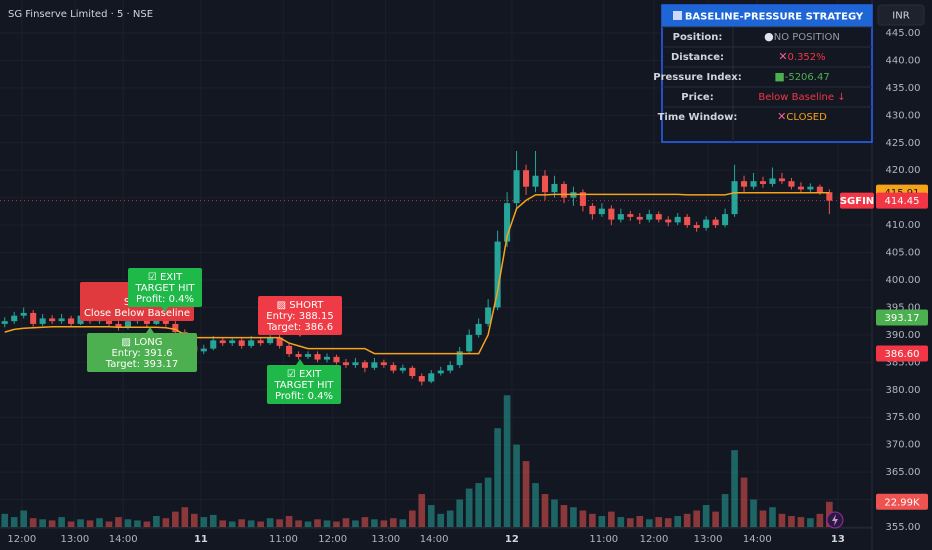 The width and height of the screenshot is (932, 550). Describe the element at coordinates (385, 539) in the screenshot. I see `x-tick-label: 13:00` at that location.